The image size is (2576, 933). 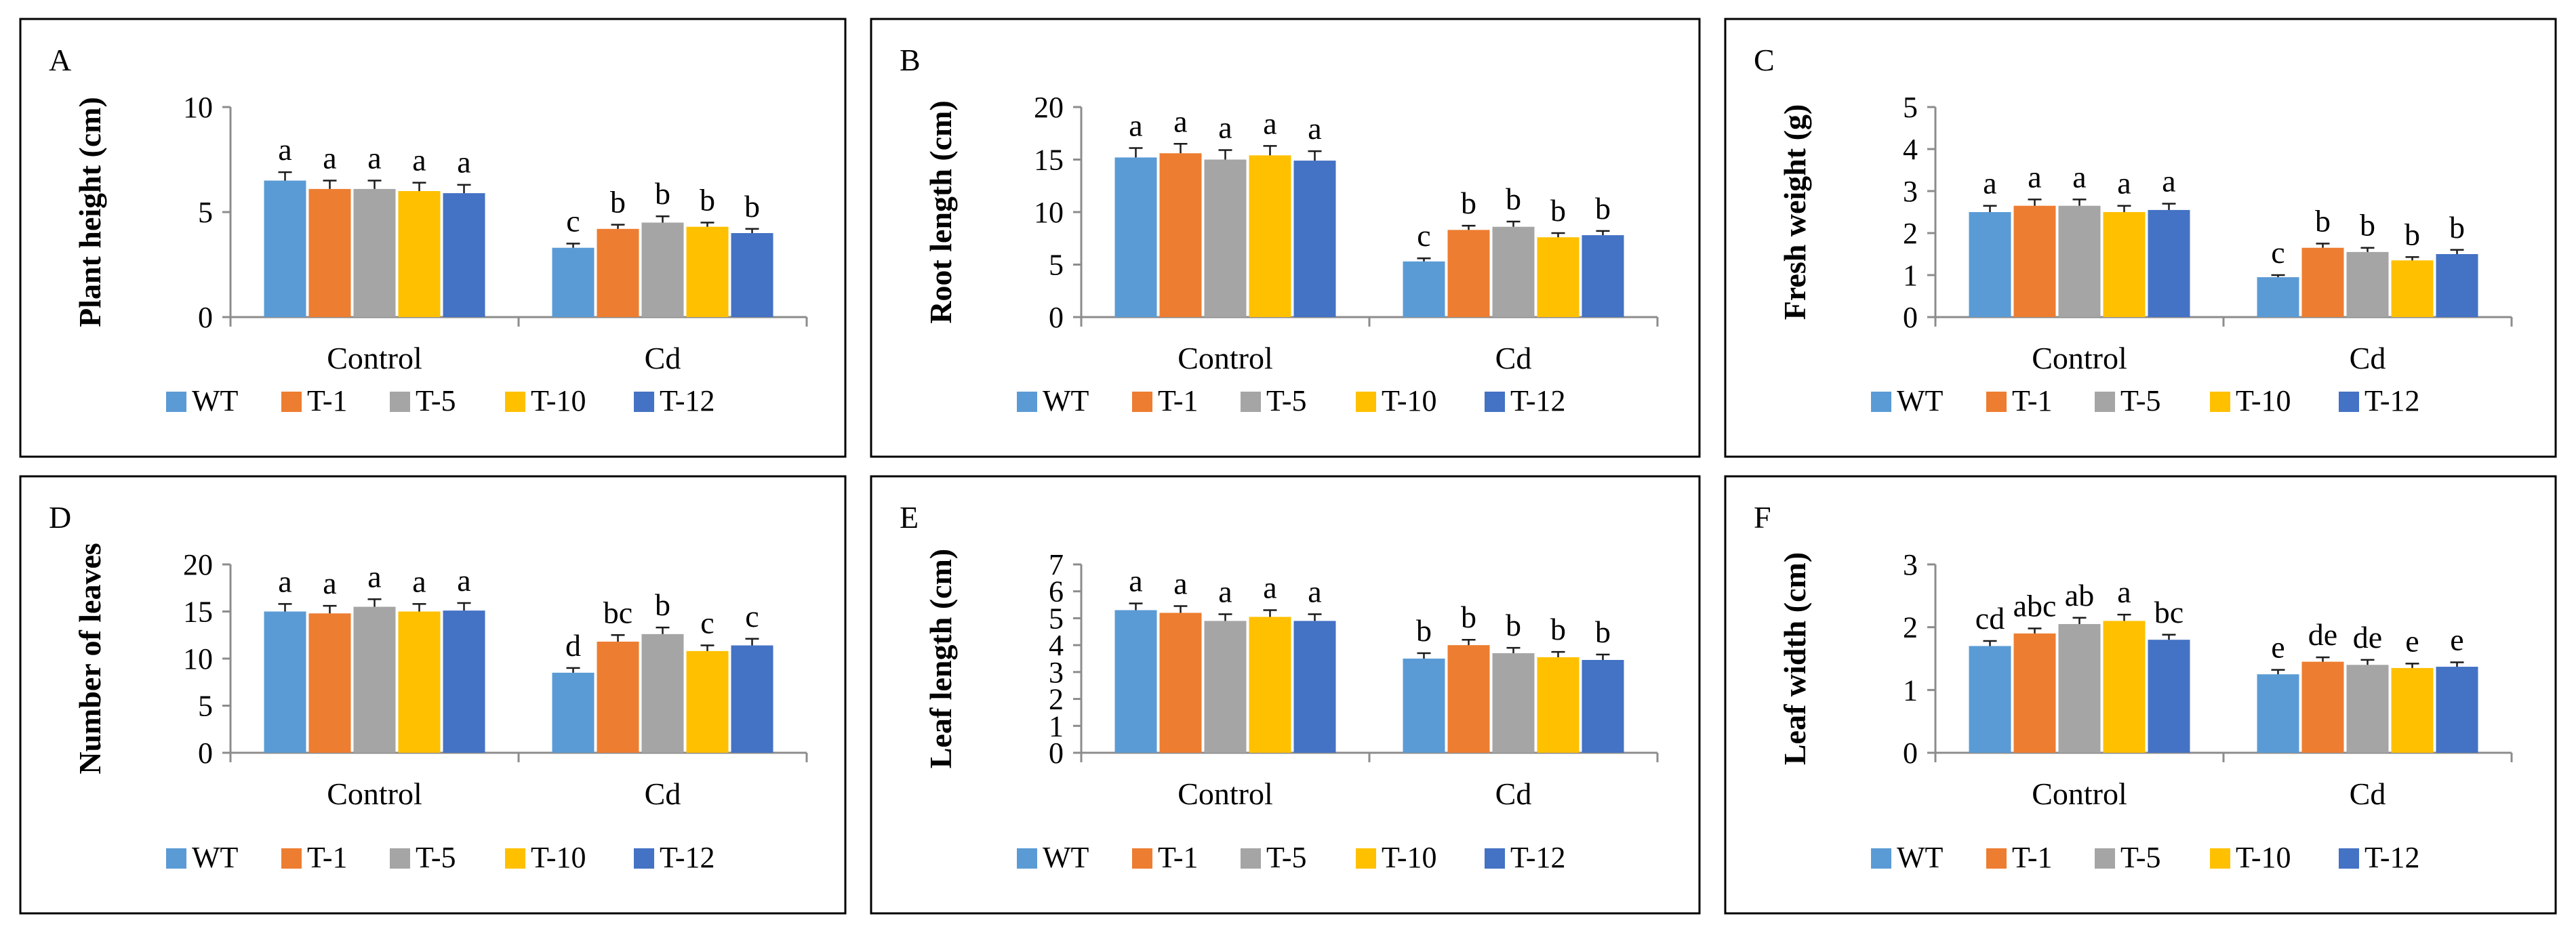 What do you see at coordinates (1990, 618) in the screenshot?
I see `significance-letter: cd` at bounding box center [1990, 618].